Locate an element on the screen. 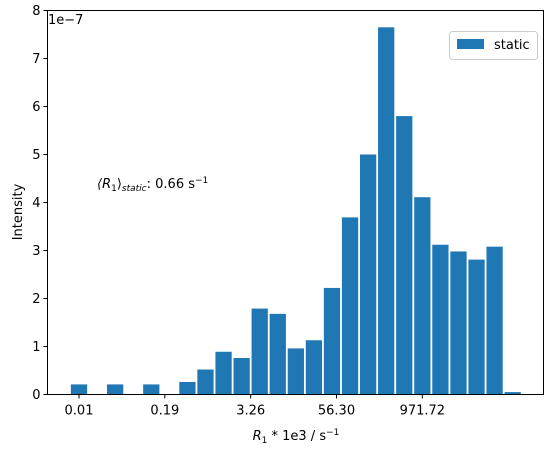 Image resolution: width=554 pixels, height=455 pixels. annotation-value: : 0.66 s is located at coordinates (171, 184).